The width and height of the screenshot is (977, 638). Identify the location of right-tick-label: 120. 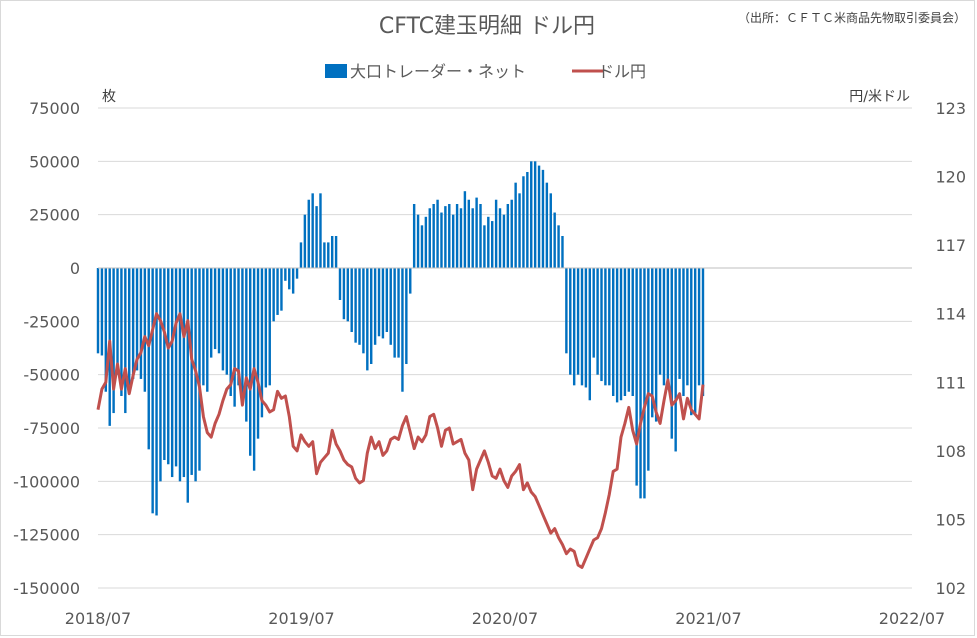
(950, 177).